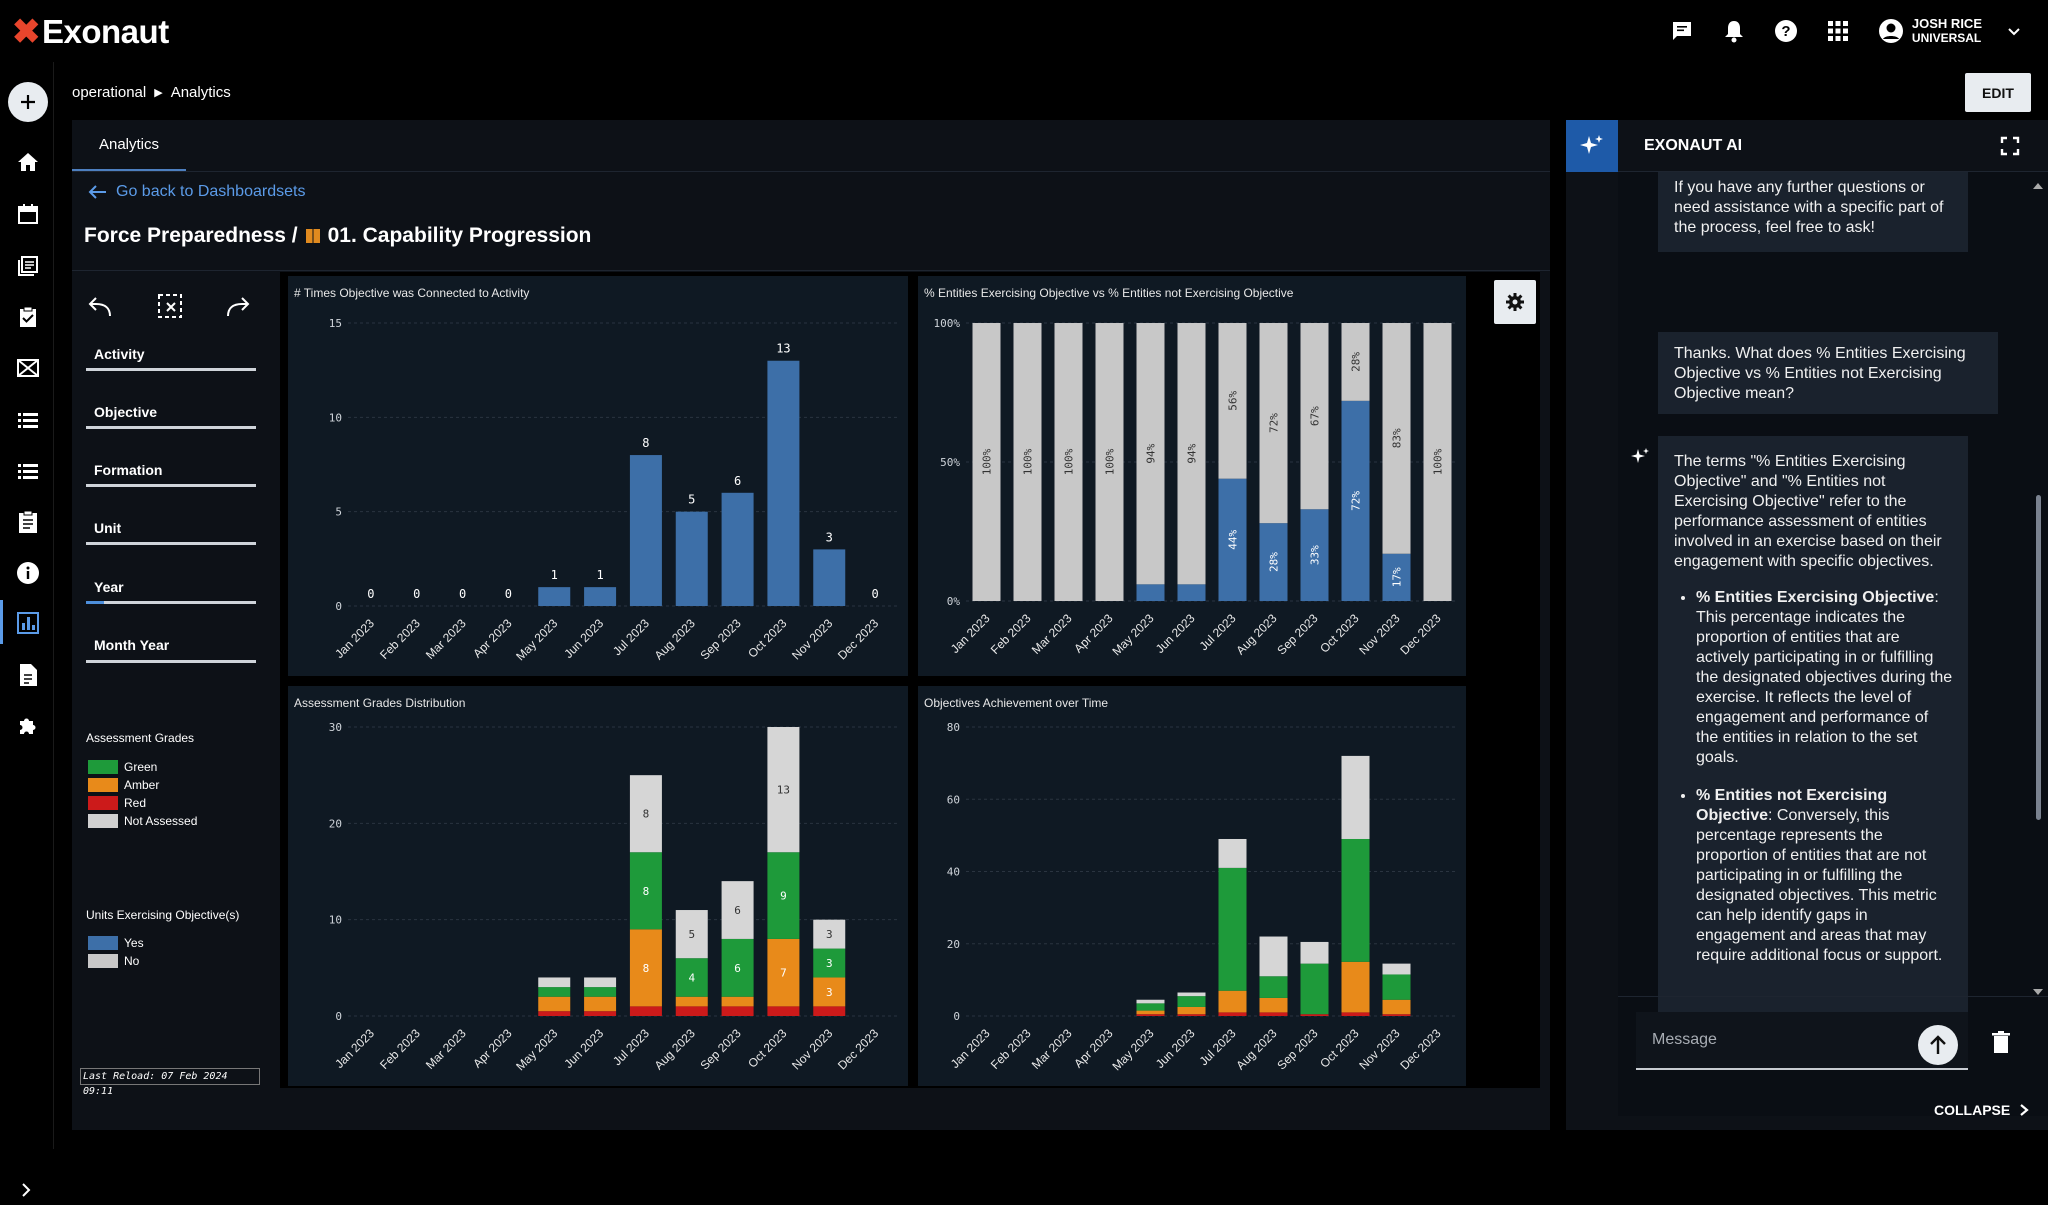  I want to click on send-button, so click(1938, 1045).